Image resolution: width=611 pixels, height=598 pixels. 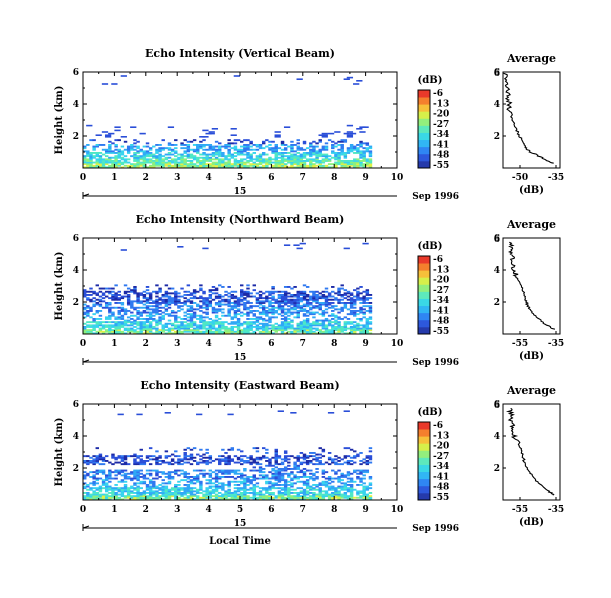 I want to click on date-tick-label: 15, so click(x=240, y=358).